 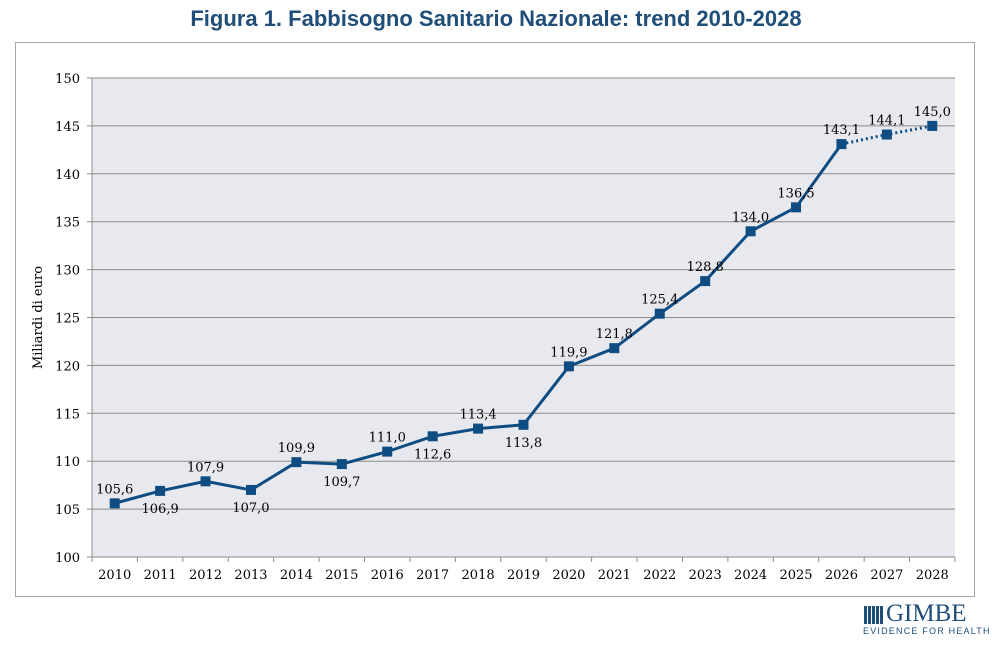 I want to click on y-tick-label: 105, so click(x=67, y=510).